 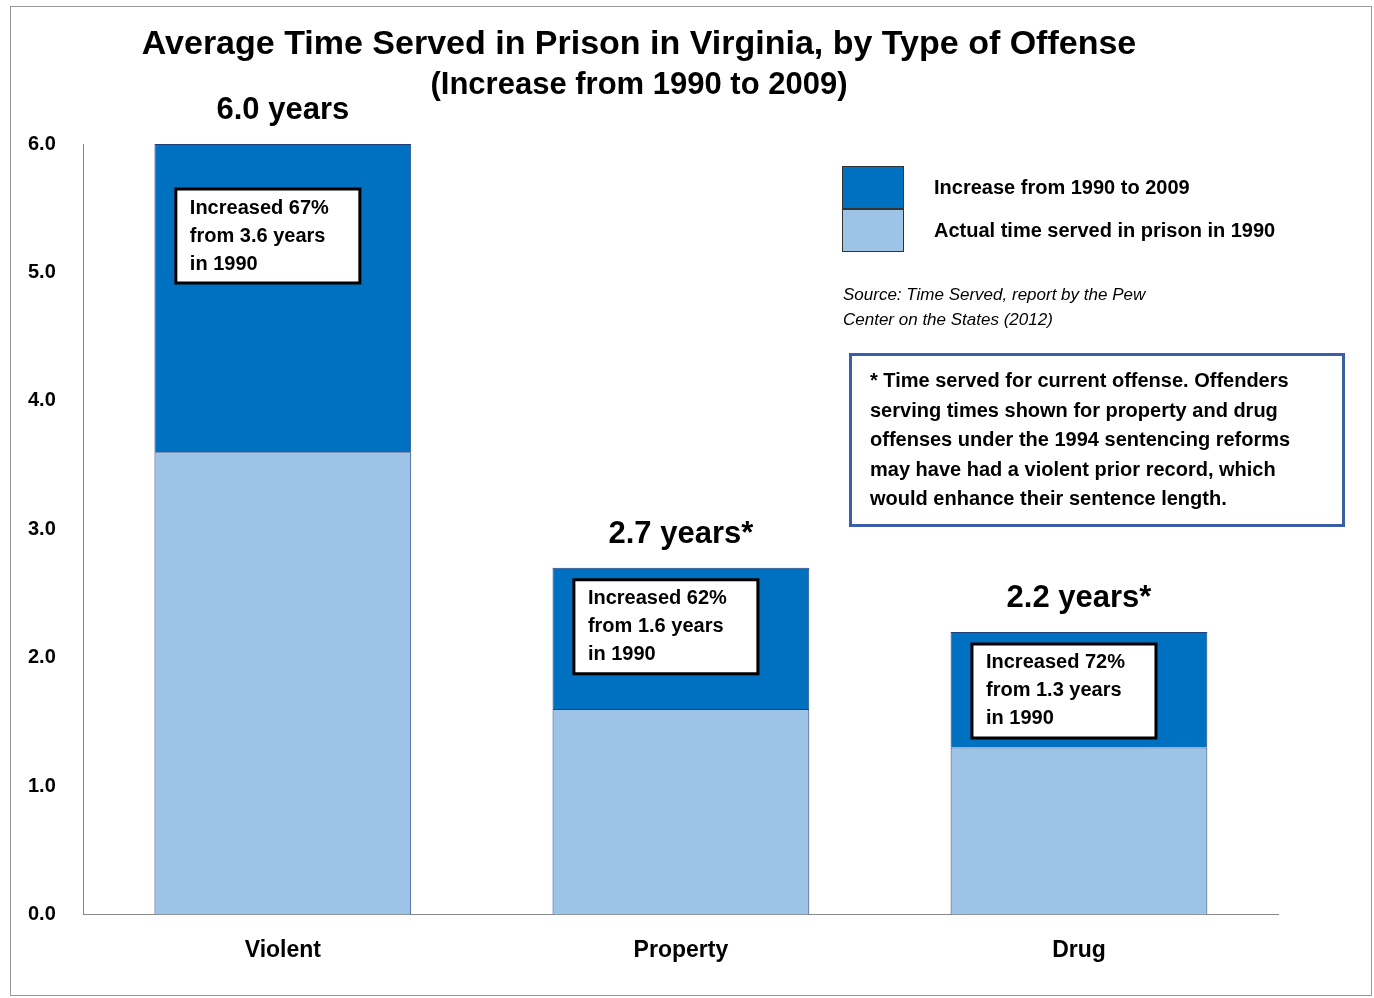 What do you see at coordinates (1097, 440) in the screenshot?
I see `annotation: * Time served for current offense. Offenders serving times shown for property and drug offenses under the 1994 sentencing reforms may have had a violent prior record, which would enhance their sentence length.` at bounding box center [1097, 440].